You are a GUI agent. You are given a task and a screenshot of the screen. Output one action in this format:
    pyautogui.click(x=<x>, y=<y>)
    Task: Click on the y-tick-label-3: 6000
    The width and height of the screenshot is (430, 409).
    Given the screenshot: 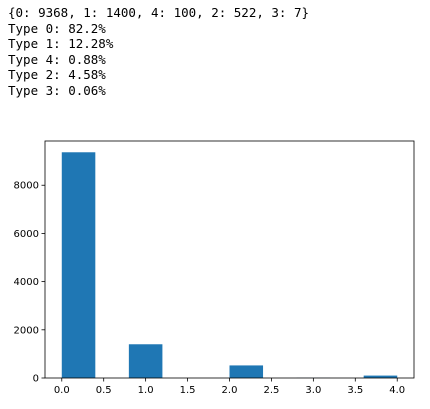 What is the action you would take?
    pyautogui.click(x=26, y=234)
    